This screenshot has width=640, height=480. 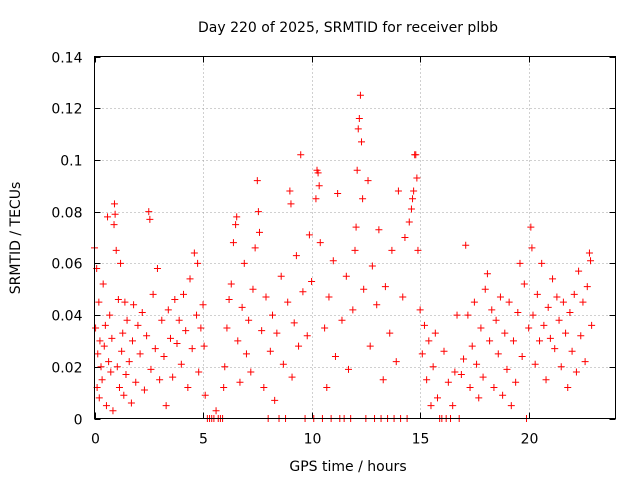 I want to click on y-axis-label: SRMTID / TECUs, so click(x=16, y=238).